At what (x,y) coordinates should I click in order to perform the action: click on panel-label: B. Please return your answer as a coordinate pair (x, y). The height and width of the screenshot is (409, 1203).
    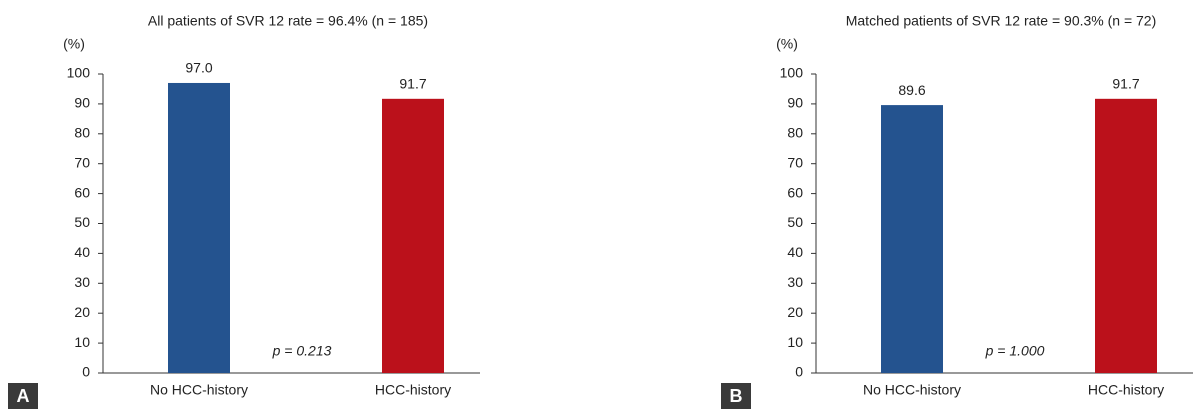
    Looking at the image, I should click on (736, 396).